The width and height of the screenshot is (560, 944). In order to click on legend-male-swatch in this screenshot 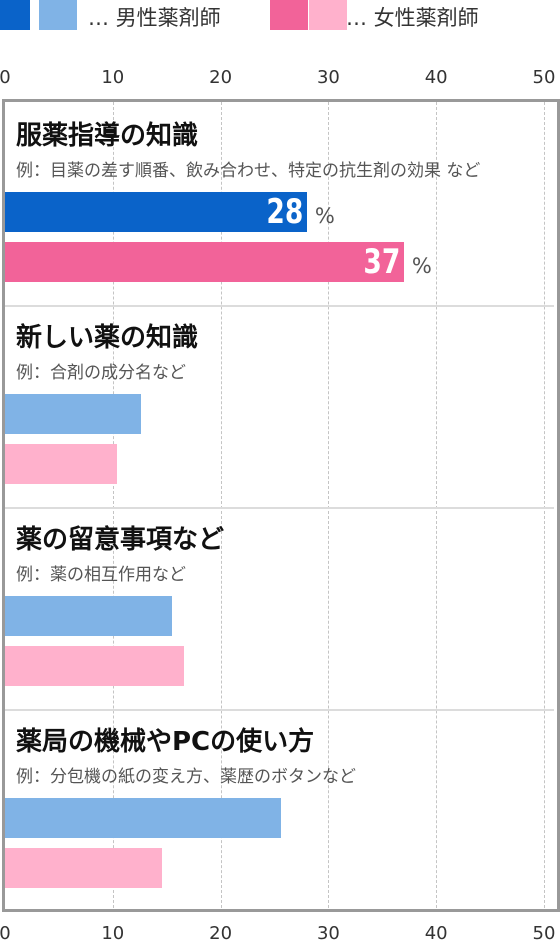, I will do `click(58, 15)`.